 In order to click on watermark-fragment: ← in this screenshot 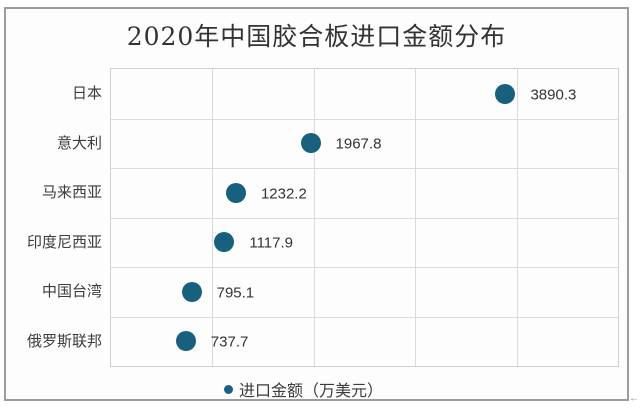, I will do `click(634, 398)`.